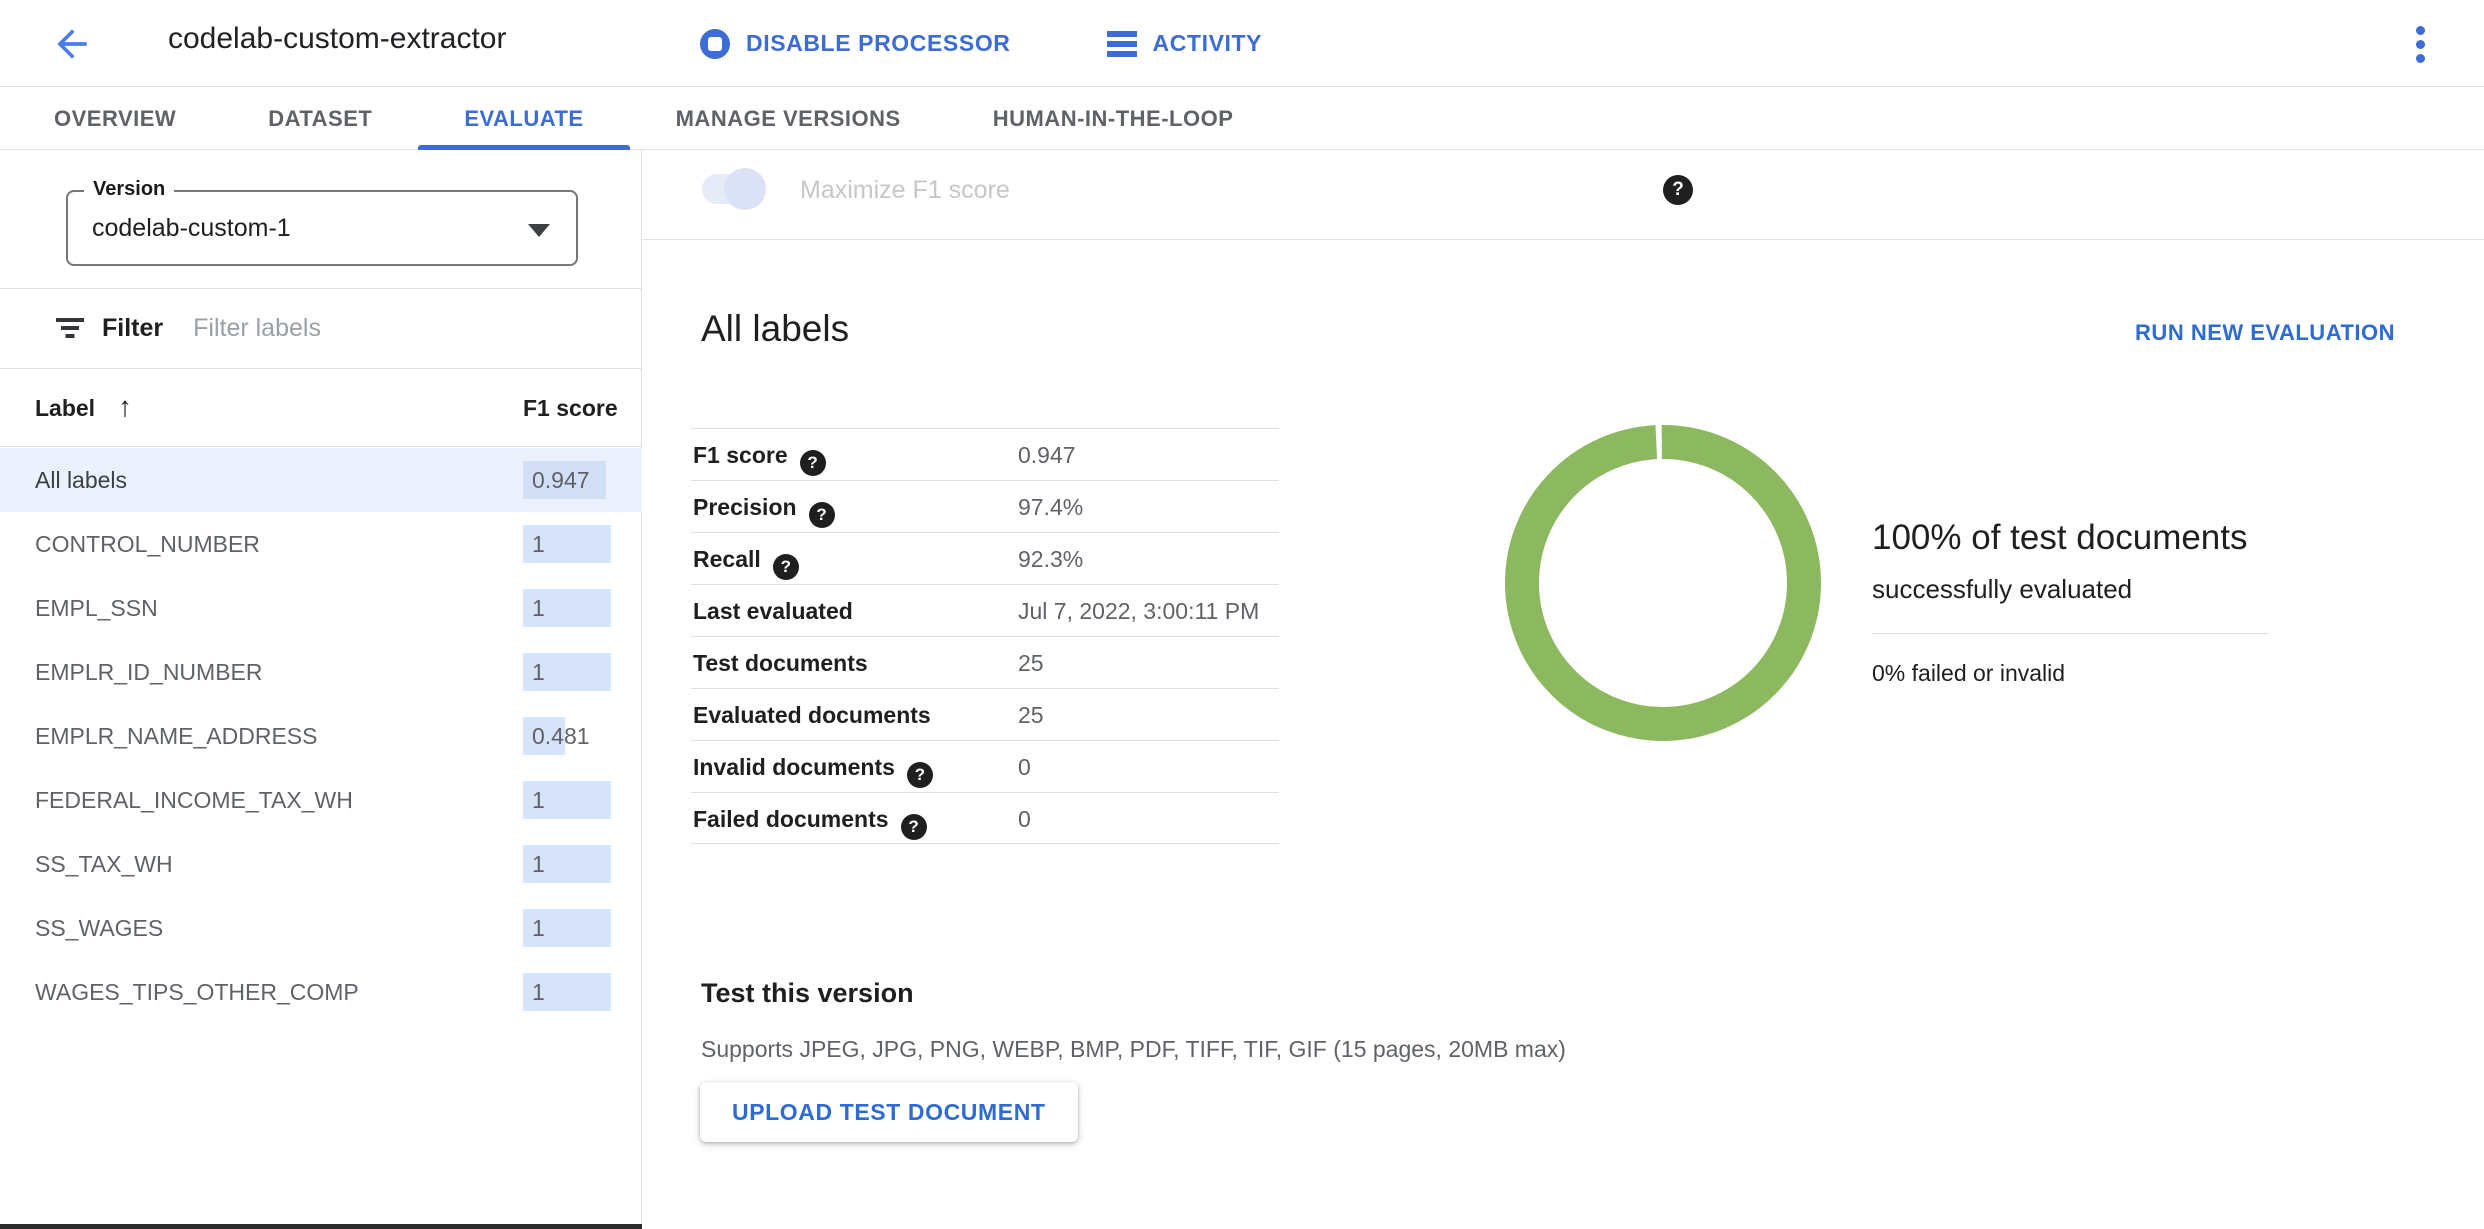 This screenshot has height=1229, width=2484. I want to click on table-row-all-labels: All labels 0.947, so click(321, 480).